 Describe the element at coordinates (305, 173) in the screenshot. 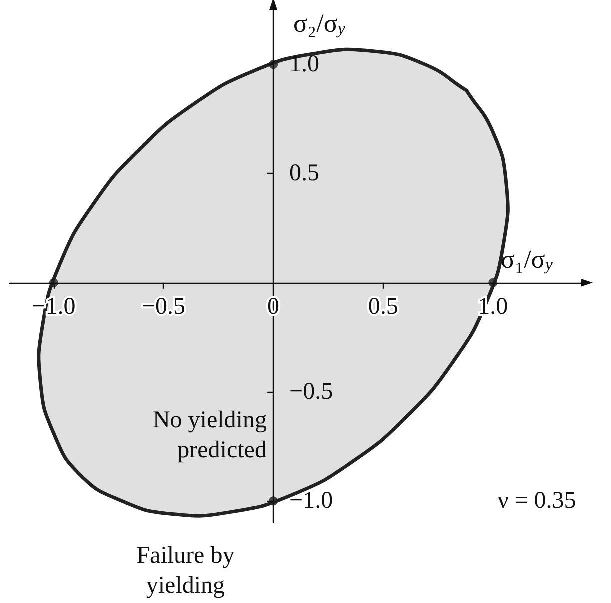

I see `y-tick-label: 0.5` at that location.